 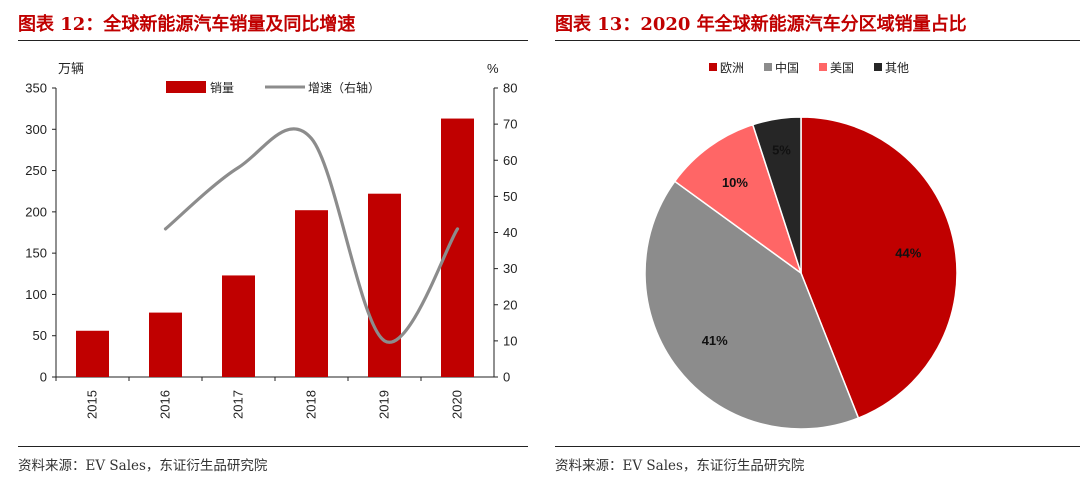 I want to click on legend-swatch-美国, so click(x=823, y=67).